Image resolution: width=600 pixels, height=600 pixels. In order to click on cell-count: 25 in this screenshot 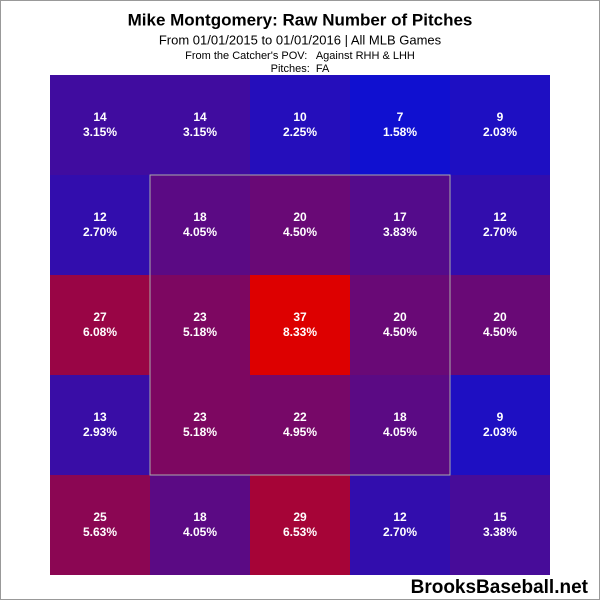, I will do `click(100, 517)`.